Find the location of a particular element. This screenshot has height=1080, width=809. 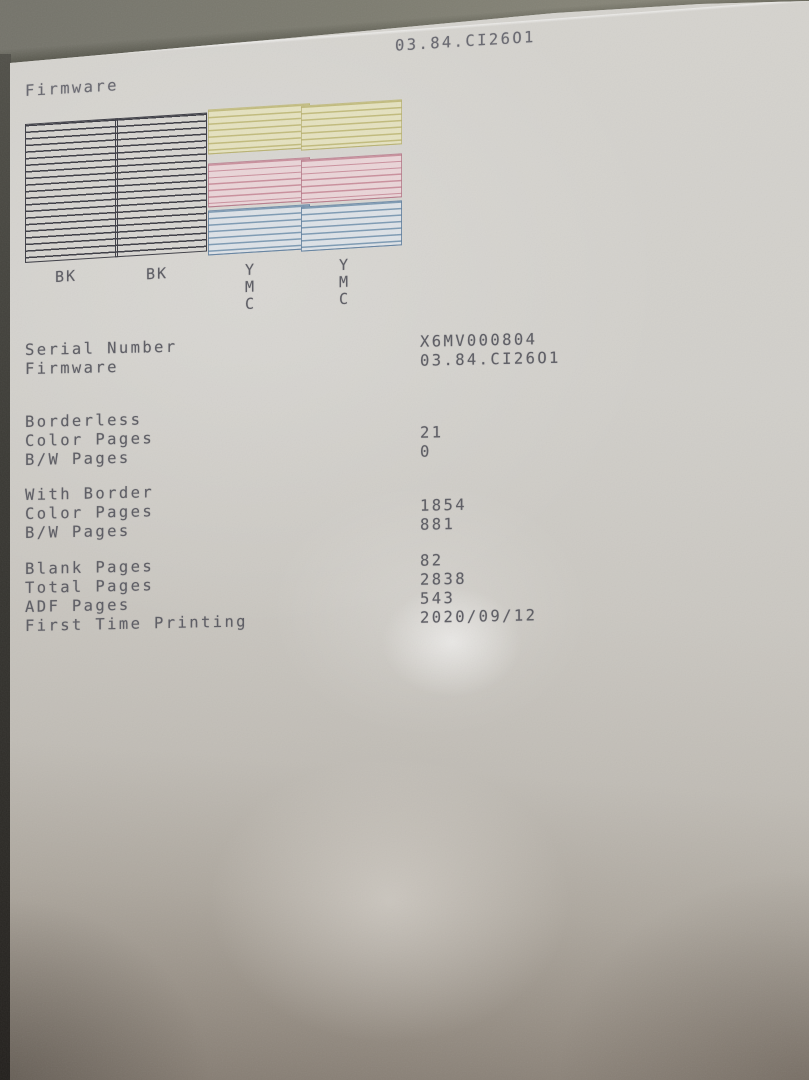

info-label: Total Pages is located at coordinates (90, 586).